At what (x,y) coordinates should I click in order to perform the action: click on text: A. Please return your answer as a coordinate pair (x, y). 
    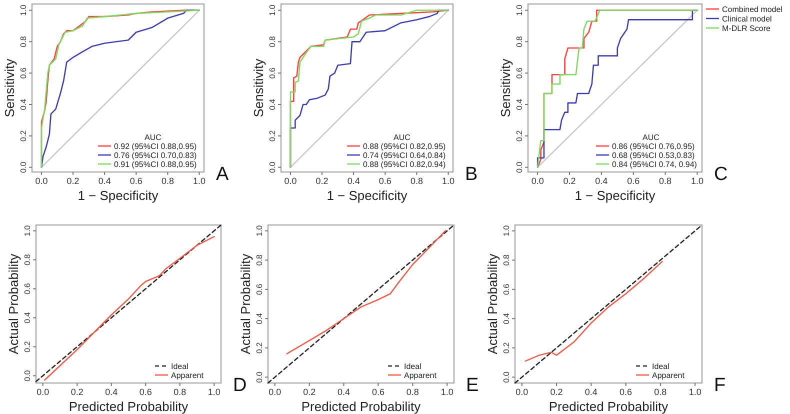
    Looking at the image, I should click on (222, 174).